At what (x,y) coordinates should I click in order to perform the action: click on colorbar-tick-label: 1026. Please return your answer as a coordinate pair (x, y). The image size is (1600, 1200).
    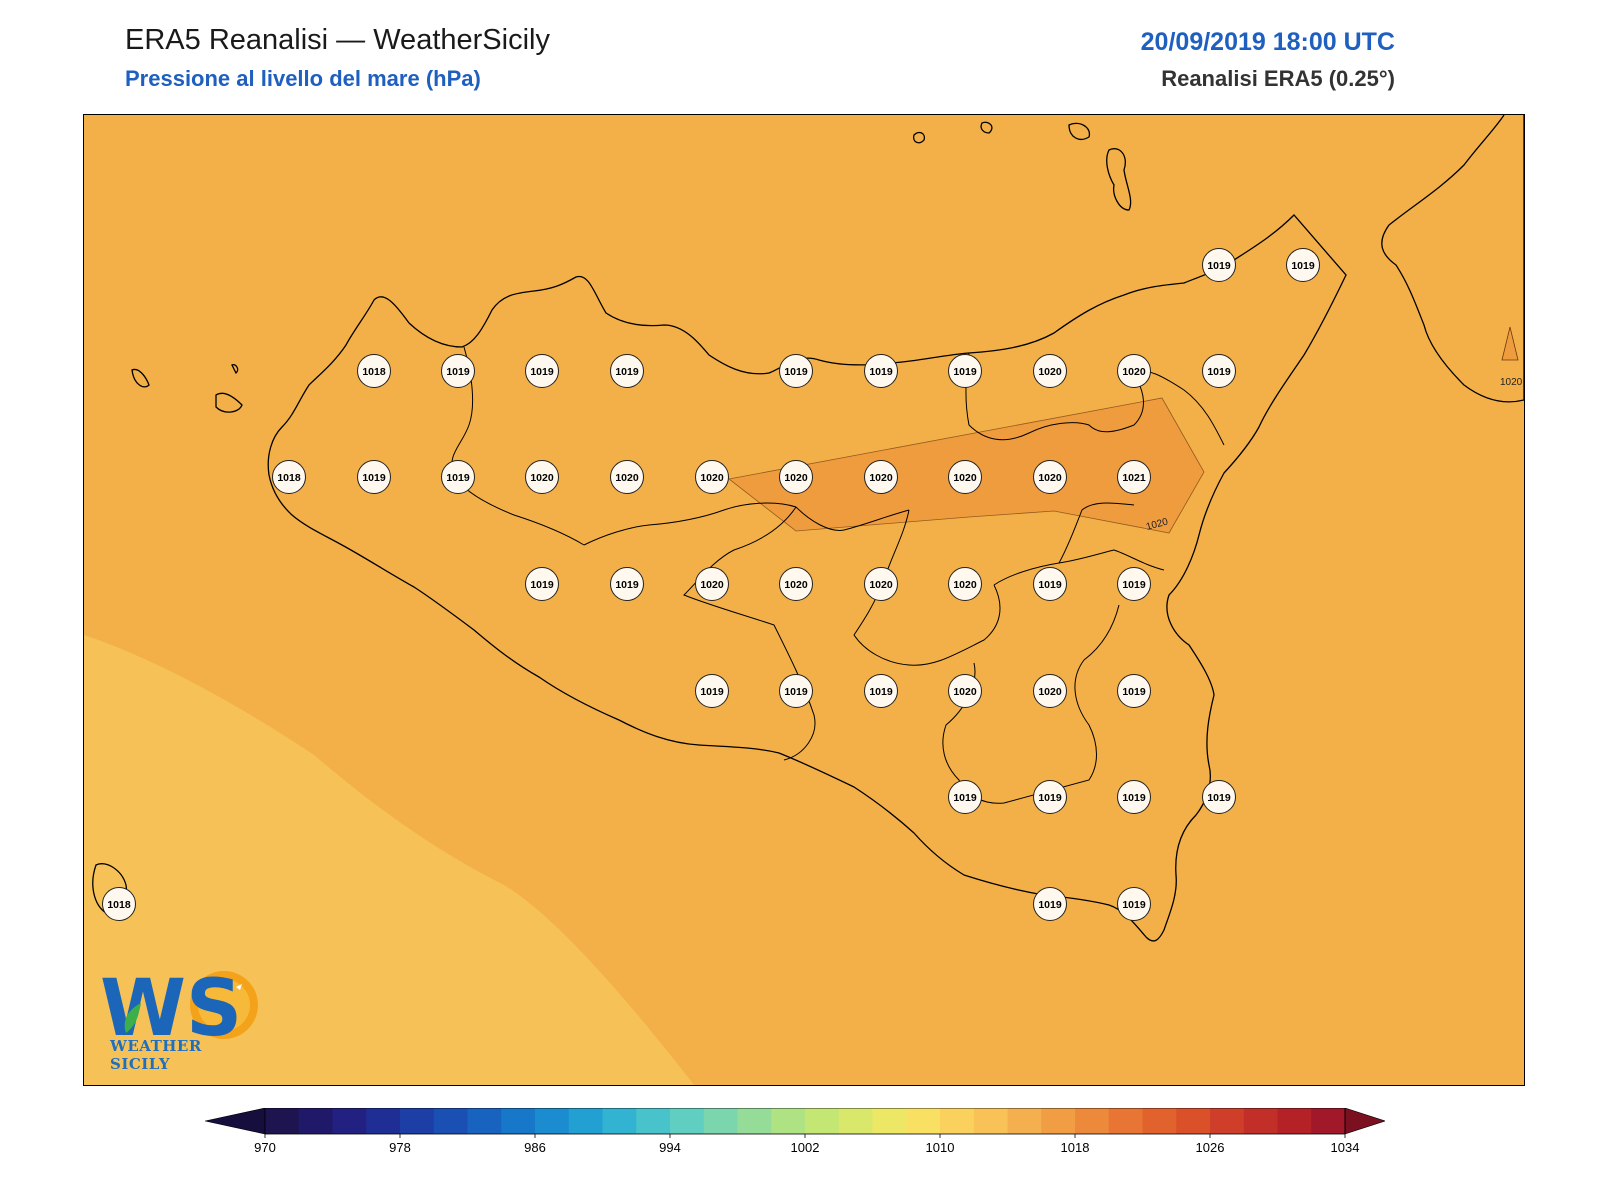
    Looking at the image, I should click on (1210, 1147).